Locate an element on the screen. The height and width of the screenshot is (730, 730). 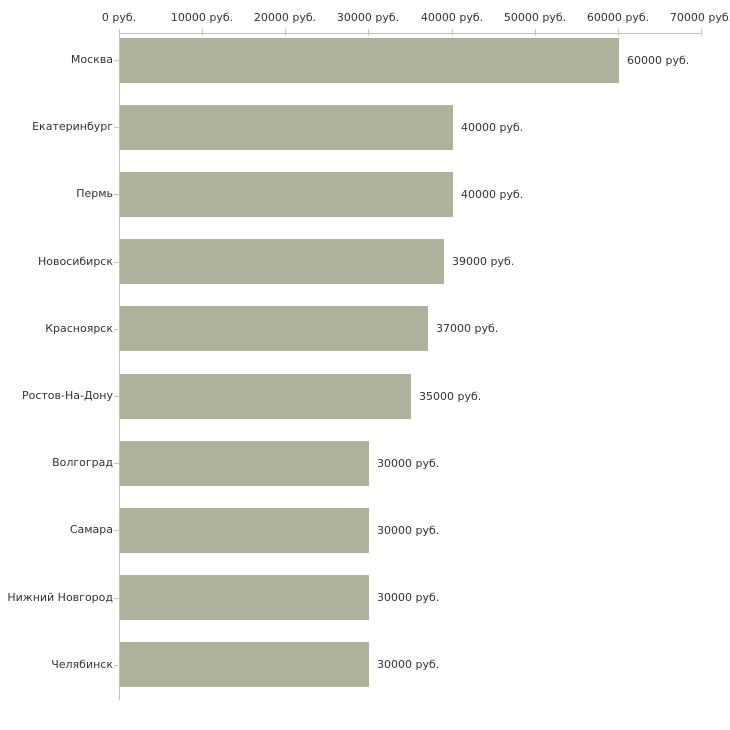
x-axis-line is located at coordinates (410, 33).